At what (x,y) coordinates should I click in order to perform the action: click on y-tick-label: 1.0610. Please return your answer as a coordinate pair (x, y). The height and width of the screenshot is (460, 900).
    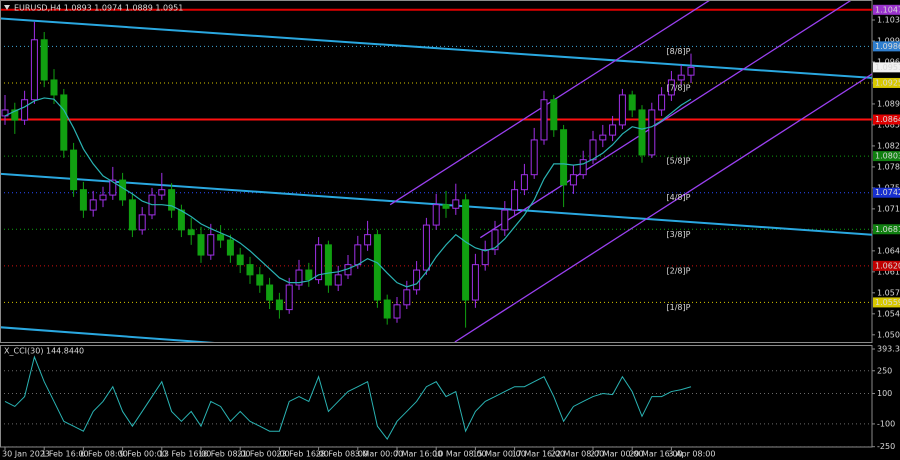
    Looking at the image, I should click on (888, 271).